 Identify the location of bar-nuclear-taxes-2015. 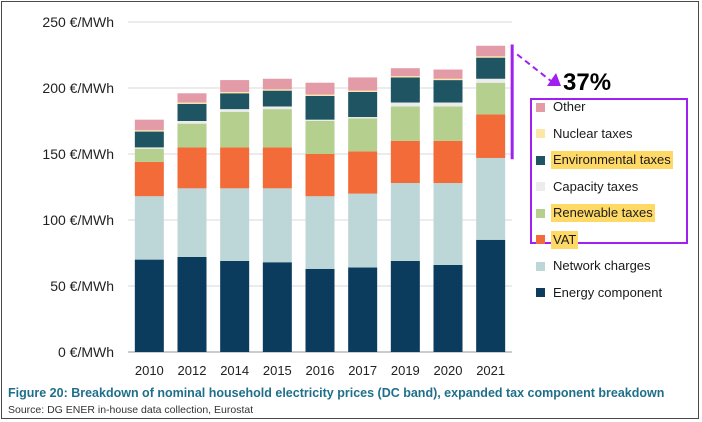
(277, 90).